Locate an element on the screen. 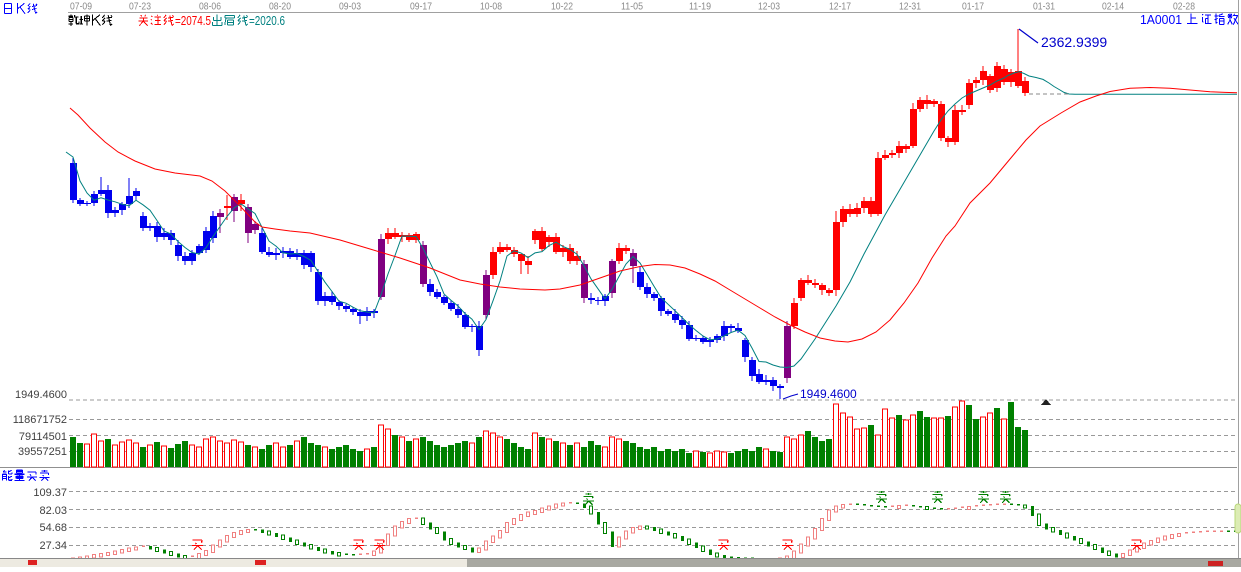 The width and height of the screenshot is (1241, 572). svg-text: 10-22 is located at coordinates (562, 7).